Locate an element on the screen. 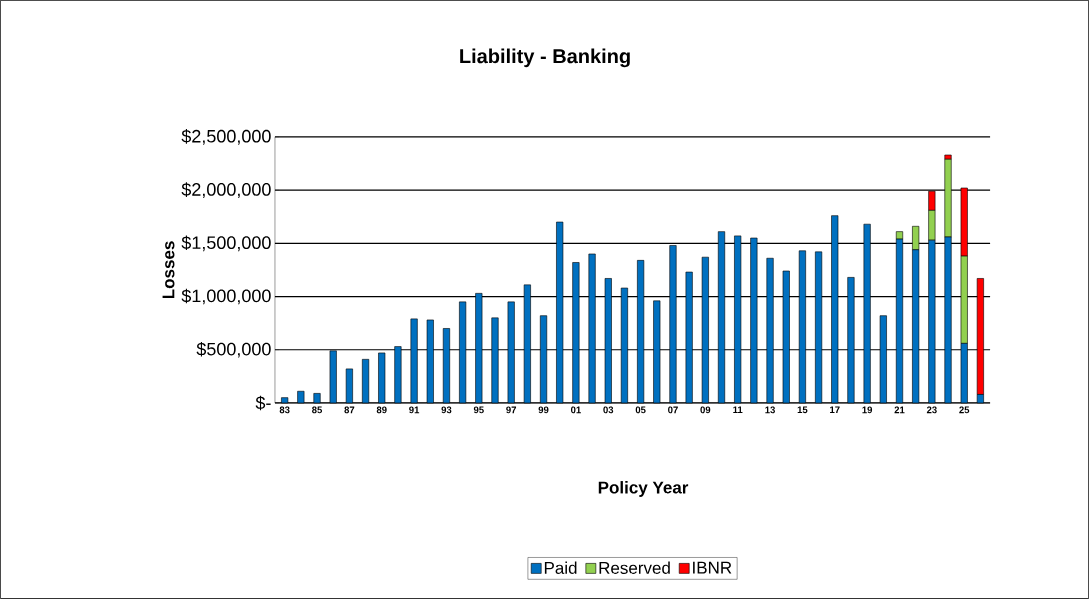 The image size is (1089, 599). x-tick-label: 11 is located at coordinates (738, 410).